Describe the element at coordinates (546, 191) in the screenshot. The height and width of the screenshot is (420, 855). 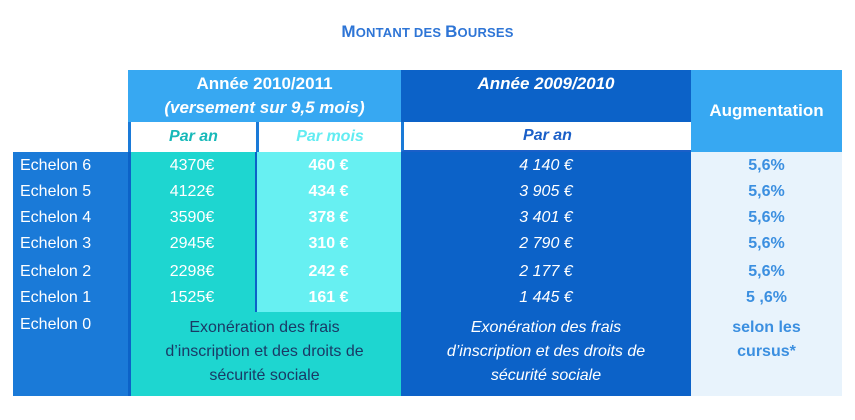
I see `cell-par-an-2009: 3 905 €` at that location.